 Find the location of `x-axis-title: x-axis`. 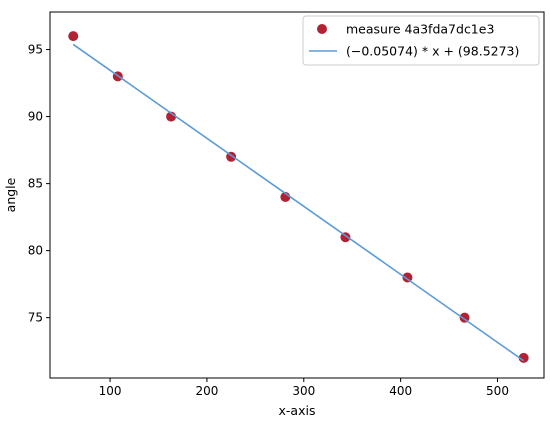

x-axis-title: x-axis is located at coordinates (297, 410).